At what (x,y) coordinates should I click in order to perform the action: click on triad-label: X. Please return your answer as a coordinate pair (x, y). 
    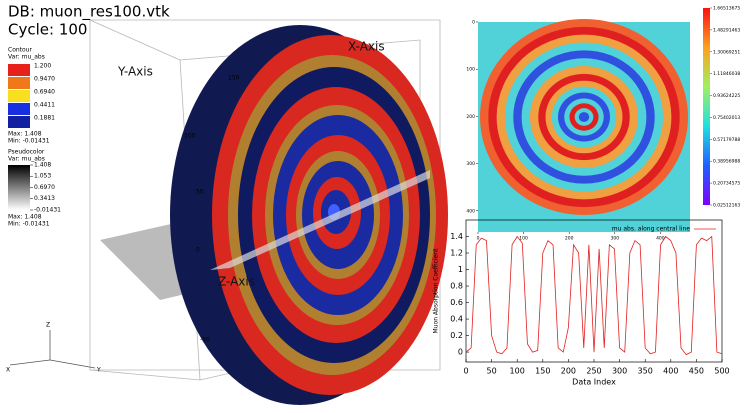
    Looking at the image, I should click on (8, 370).